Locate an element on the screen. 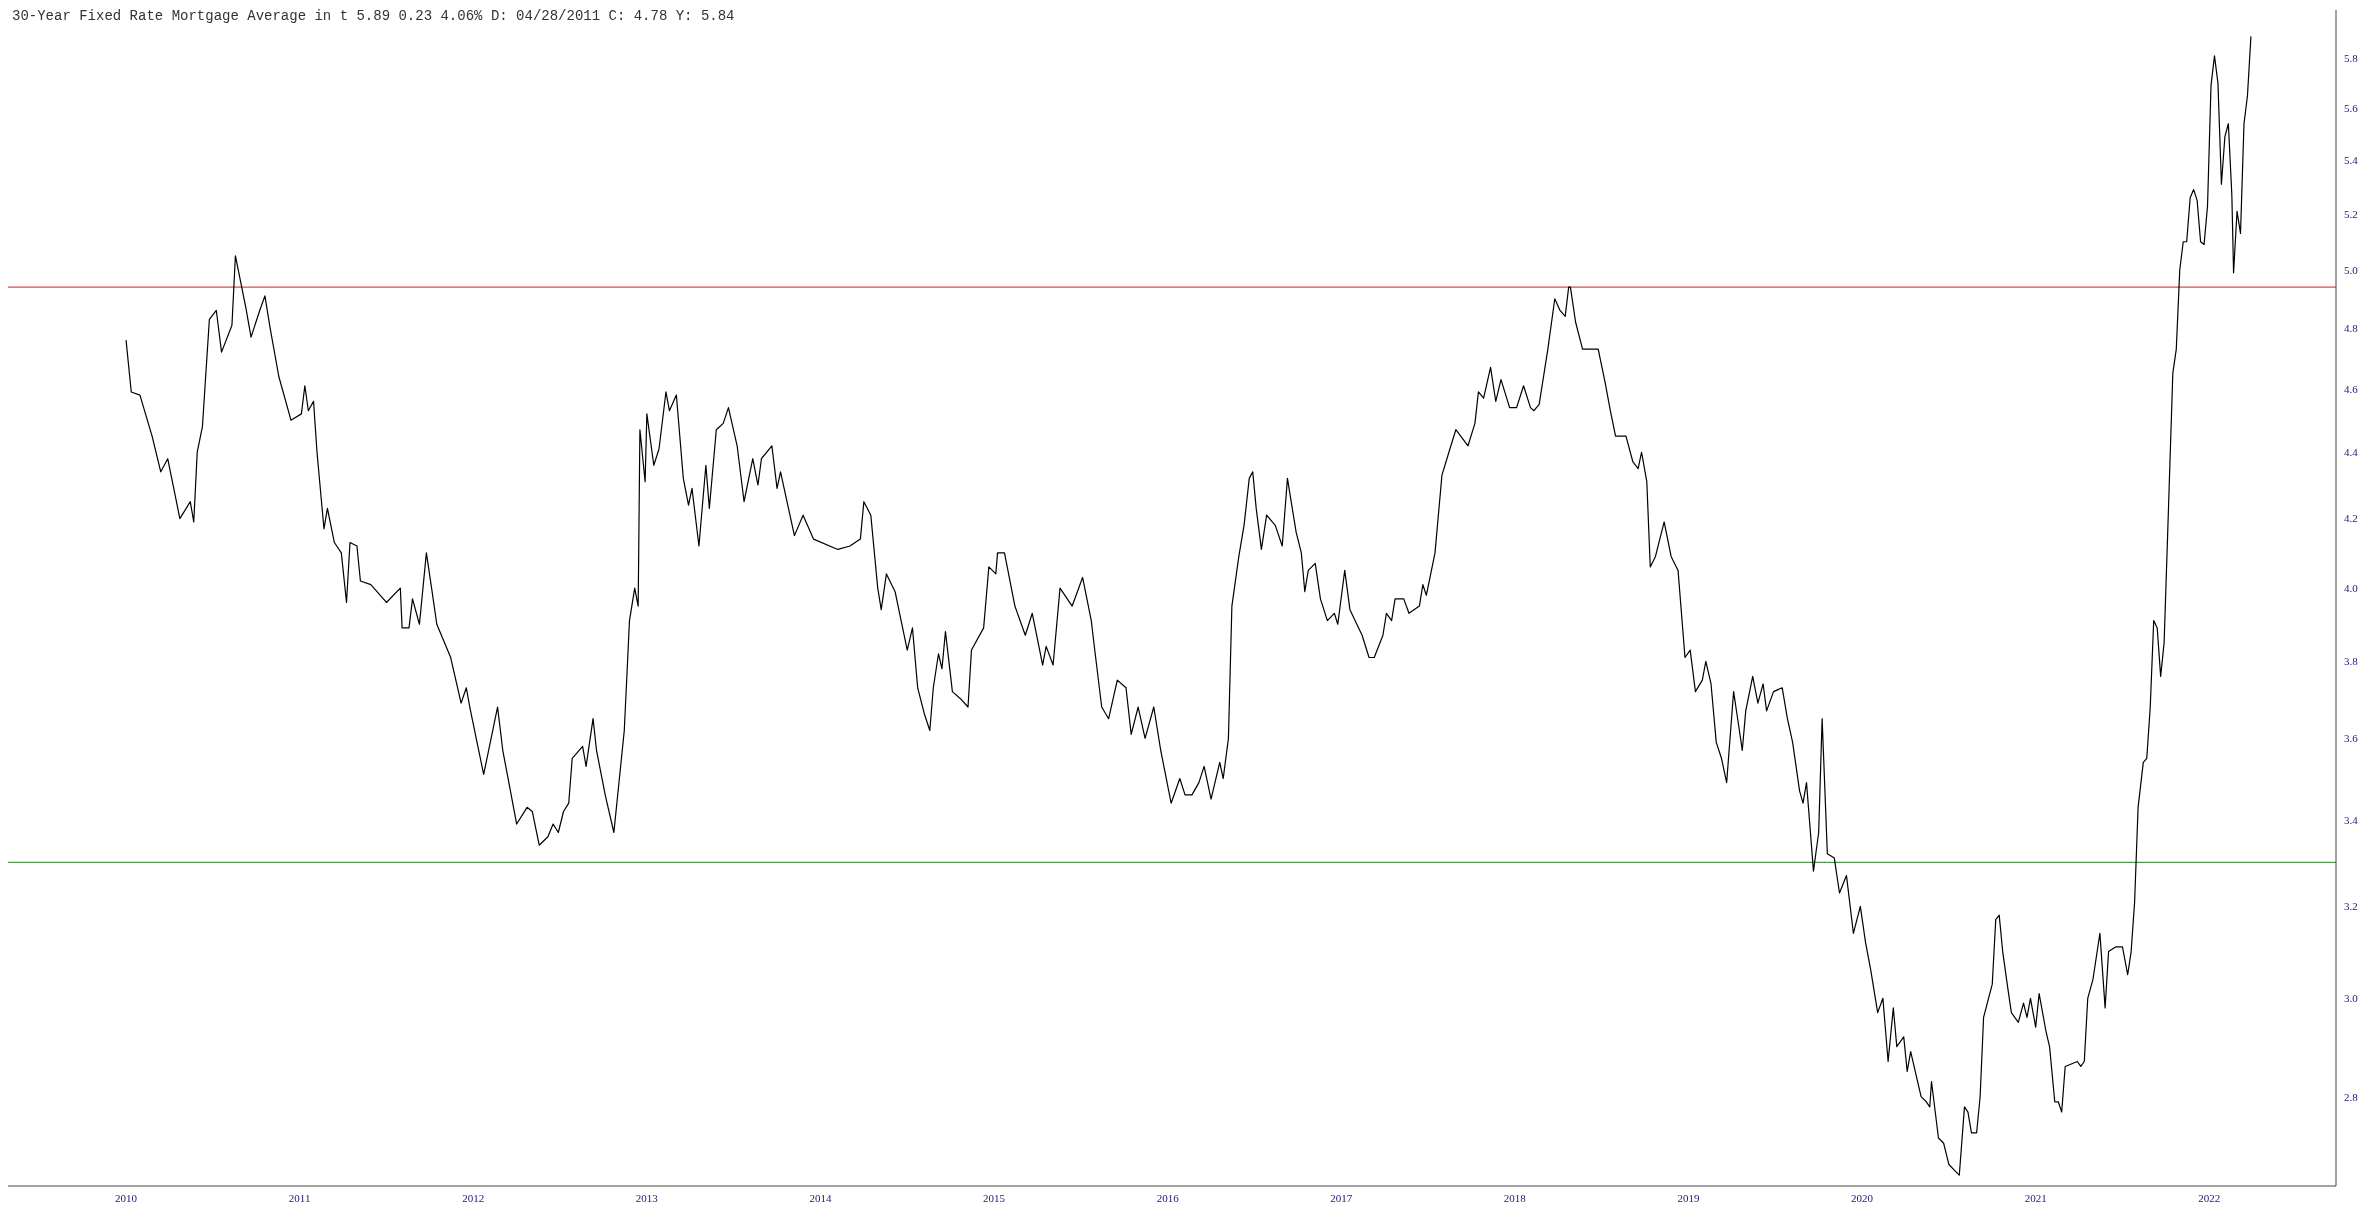 This screenshot has width=2378, height=1218. x-tick-label: 2019 is located at coordinates (1688, 1197).